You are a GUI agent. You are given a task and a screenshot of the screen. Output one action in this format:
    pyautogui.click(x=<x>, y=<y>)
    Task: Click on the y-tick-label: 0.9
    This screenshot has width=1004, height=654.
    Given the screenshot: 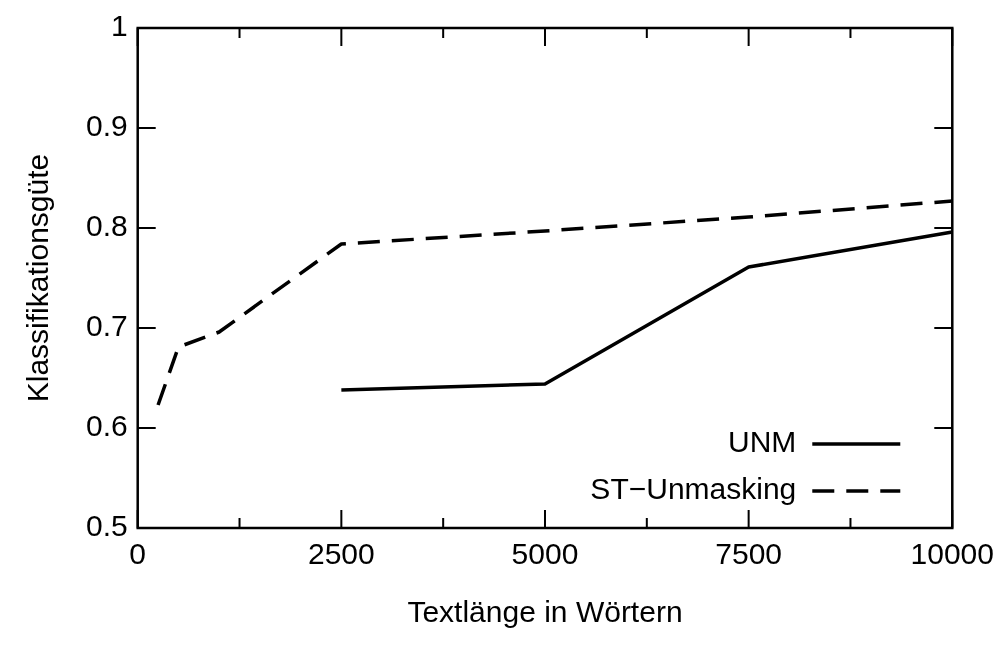 What is the action you would take?
    pyautogui.click(x=106, y=126)
    